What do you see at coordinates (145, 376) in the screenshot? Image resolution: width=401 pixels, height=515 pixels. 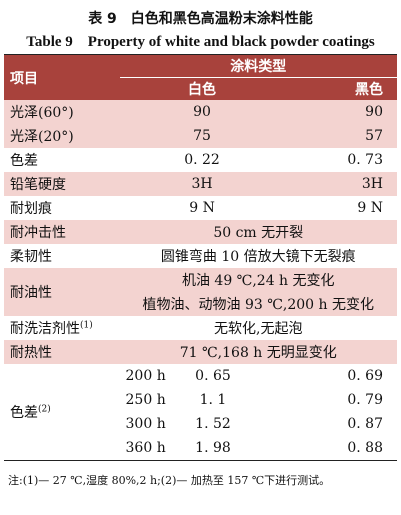 I see `time-value: 200 h` at bounding box center [145, 376].